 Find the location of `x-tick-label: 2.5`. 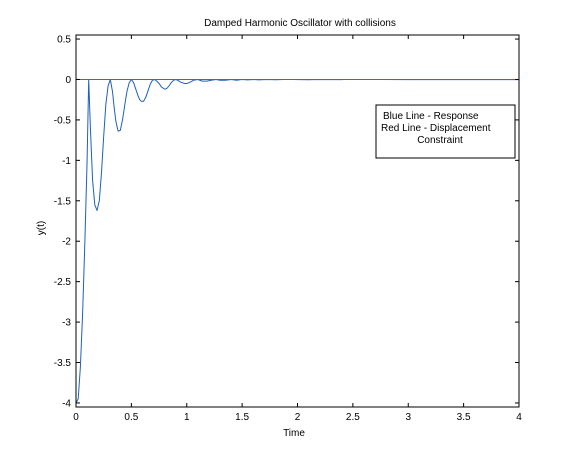

x-tick-label: 2.5 is located at coordinates (353, 417).